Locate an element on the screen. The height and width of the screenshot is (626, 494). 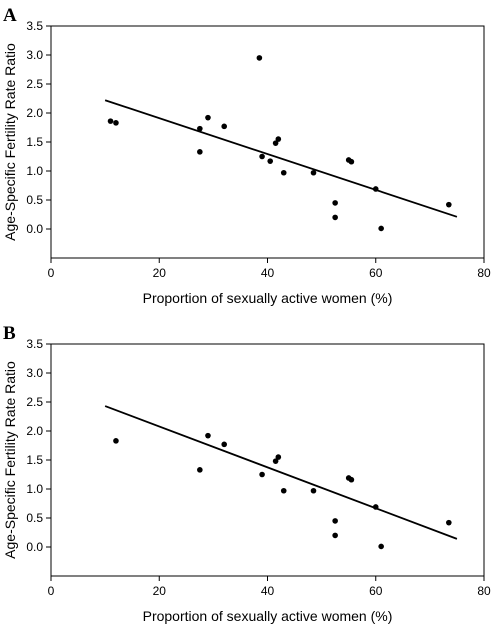
panel-letter: B is located at coordinates (9, 333).